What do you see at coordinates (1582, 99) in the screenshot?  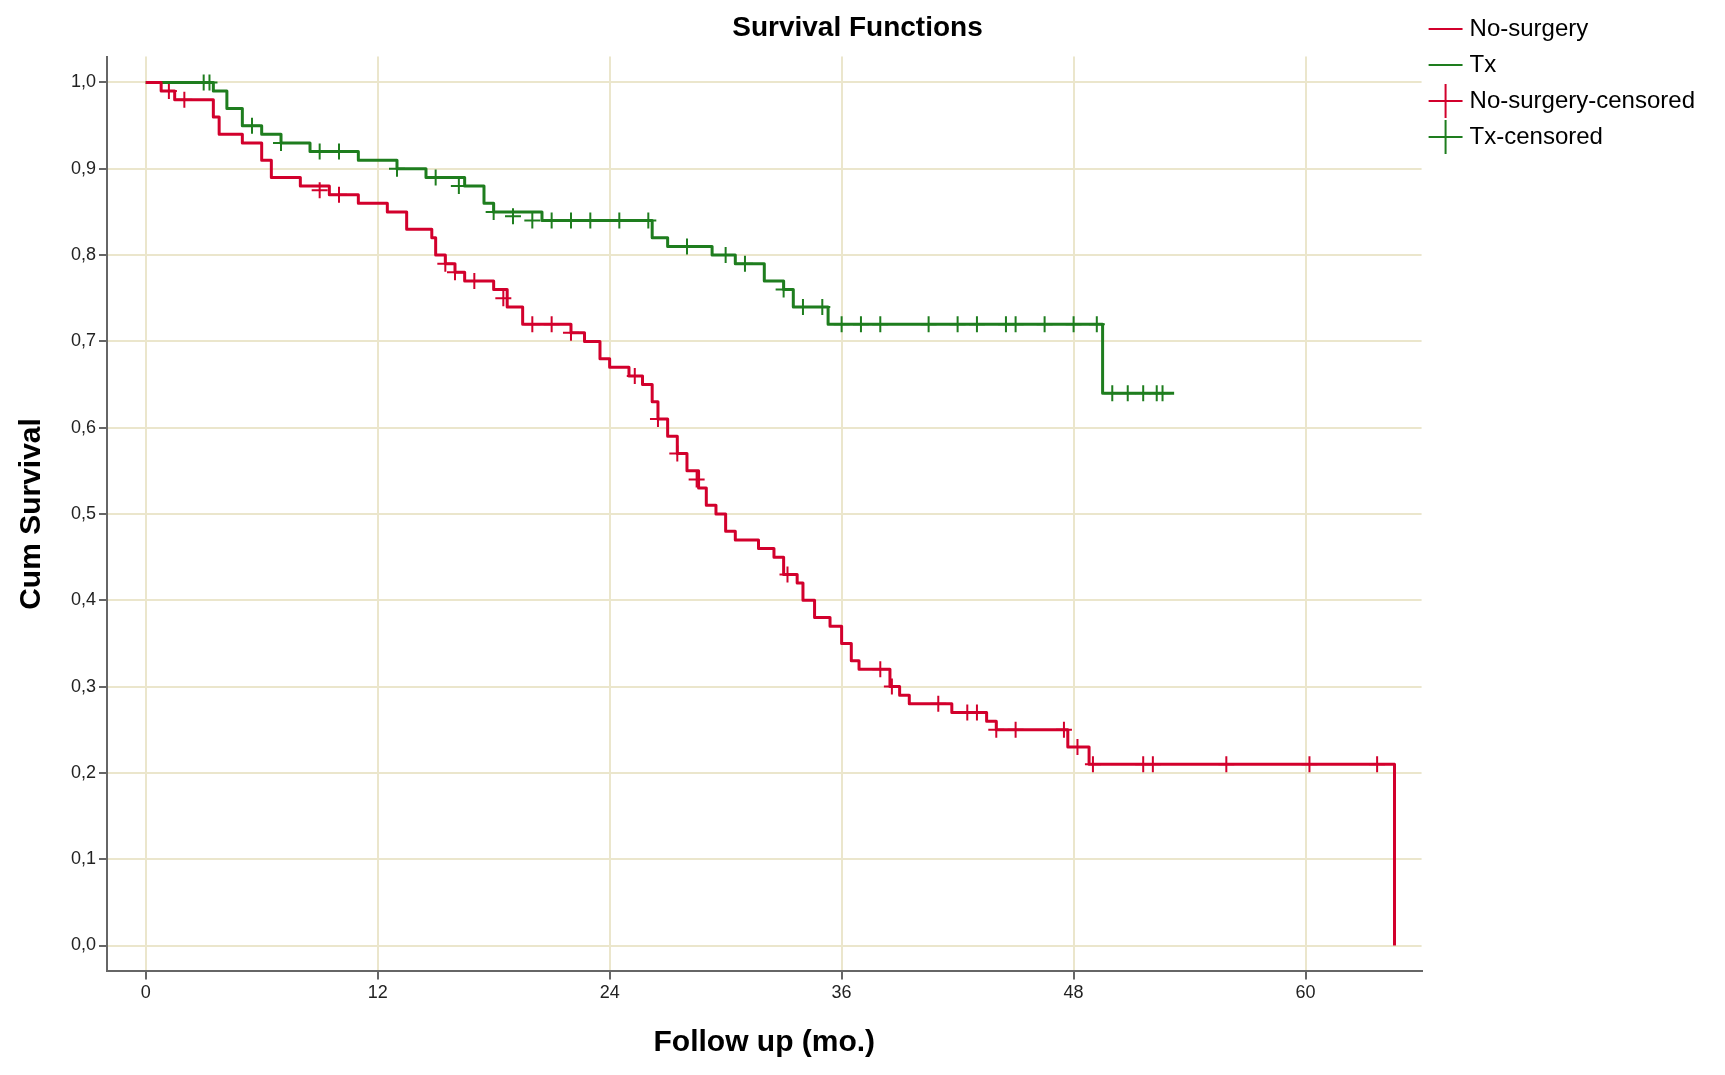 I see `legend-label: No-surgery-censored` at bounding box center [1582, 99].